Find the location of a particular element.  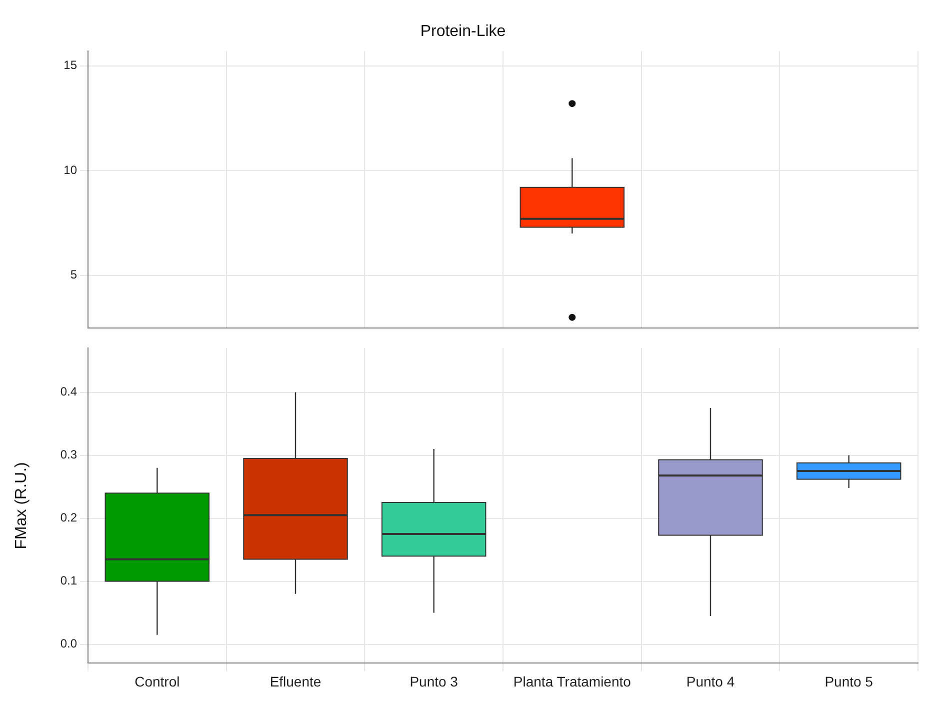

x-tick-label: Punto 4 is located at coordinates (710, 681).